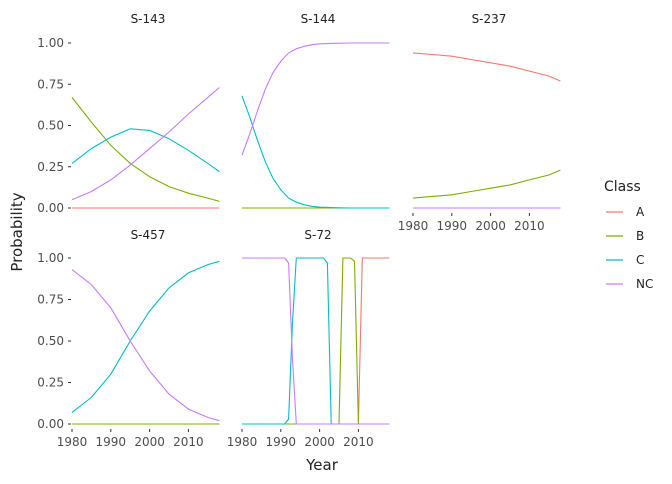 The image size is (672, 484). Describe the element at coordinates (640, 212) in the screenshot. I see `legend-label-a: A` at that location.